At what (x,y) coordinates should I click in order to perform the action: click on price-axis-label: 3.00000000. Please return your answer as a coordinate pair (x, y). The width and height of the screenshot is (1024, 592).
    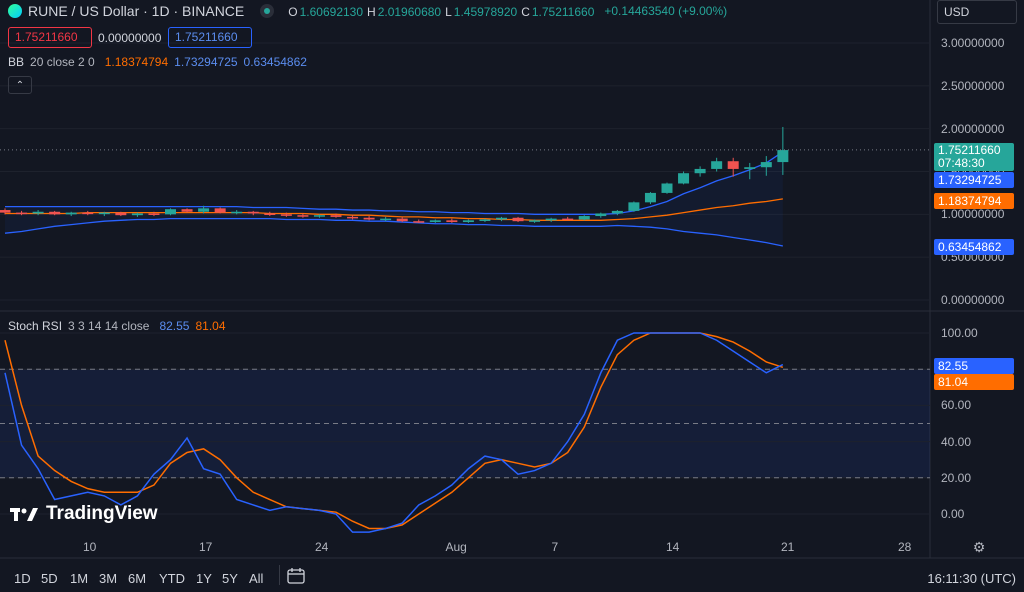
    Looking at the image, I should click on (973, 43).